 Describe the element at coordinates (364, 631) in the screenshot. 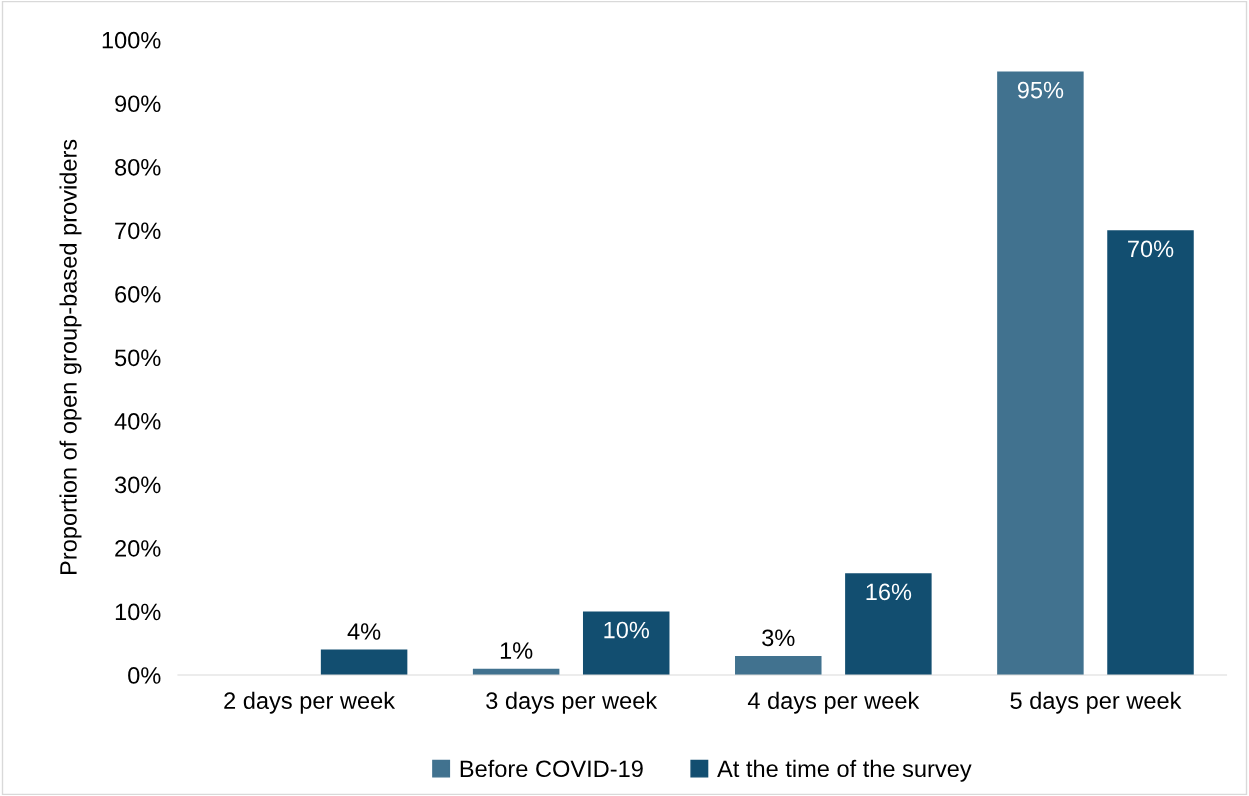

I see `data-label: 4%` at that location.